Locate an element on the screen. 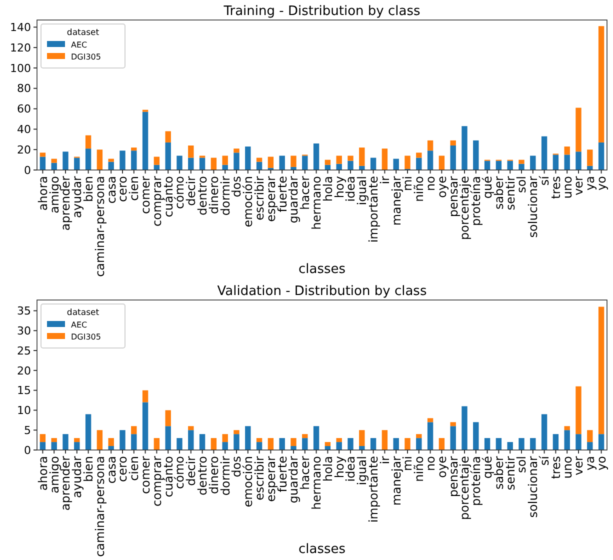 This screenshot has width=613, height=560. y-tick-label: 35 is located at coordinates (24, 311).